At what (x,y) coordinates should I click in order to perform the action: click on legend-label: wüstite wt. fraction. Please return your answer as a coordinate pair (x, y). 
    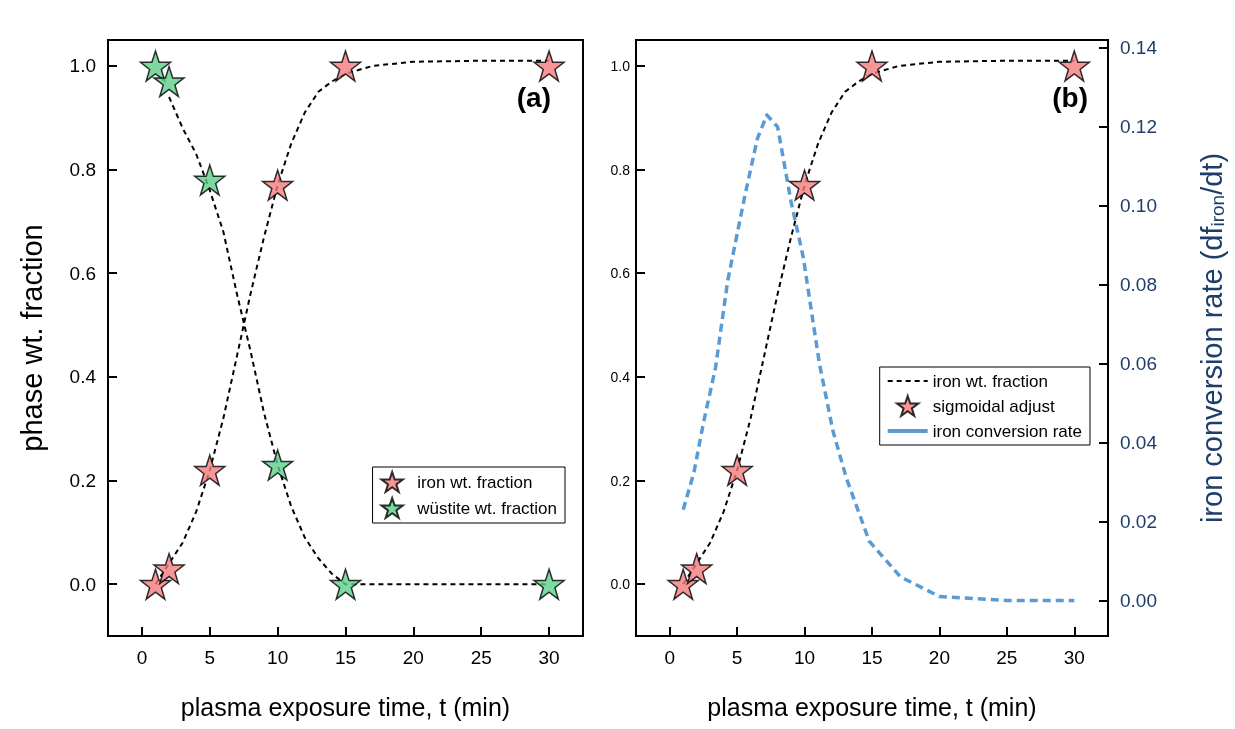
    Looking at the image, I should click on (486, 508).